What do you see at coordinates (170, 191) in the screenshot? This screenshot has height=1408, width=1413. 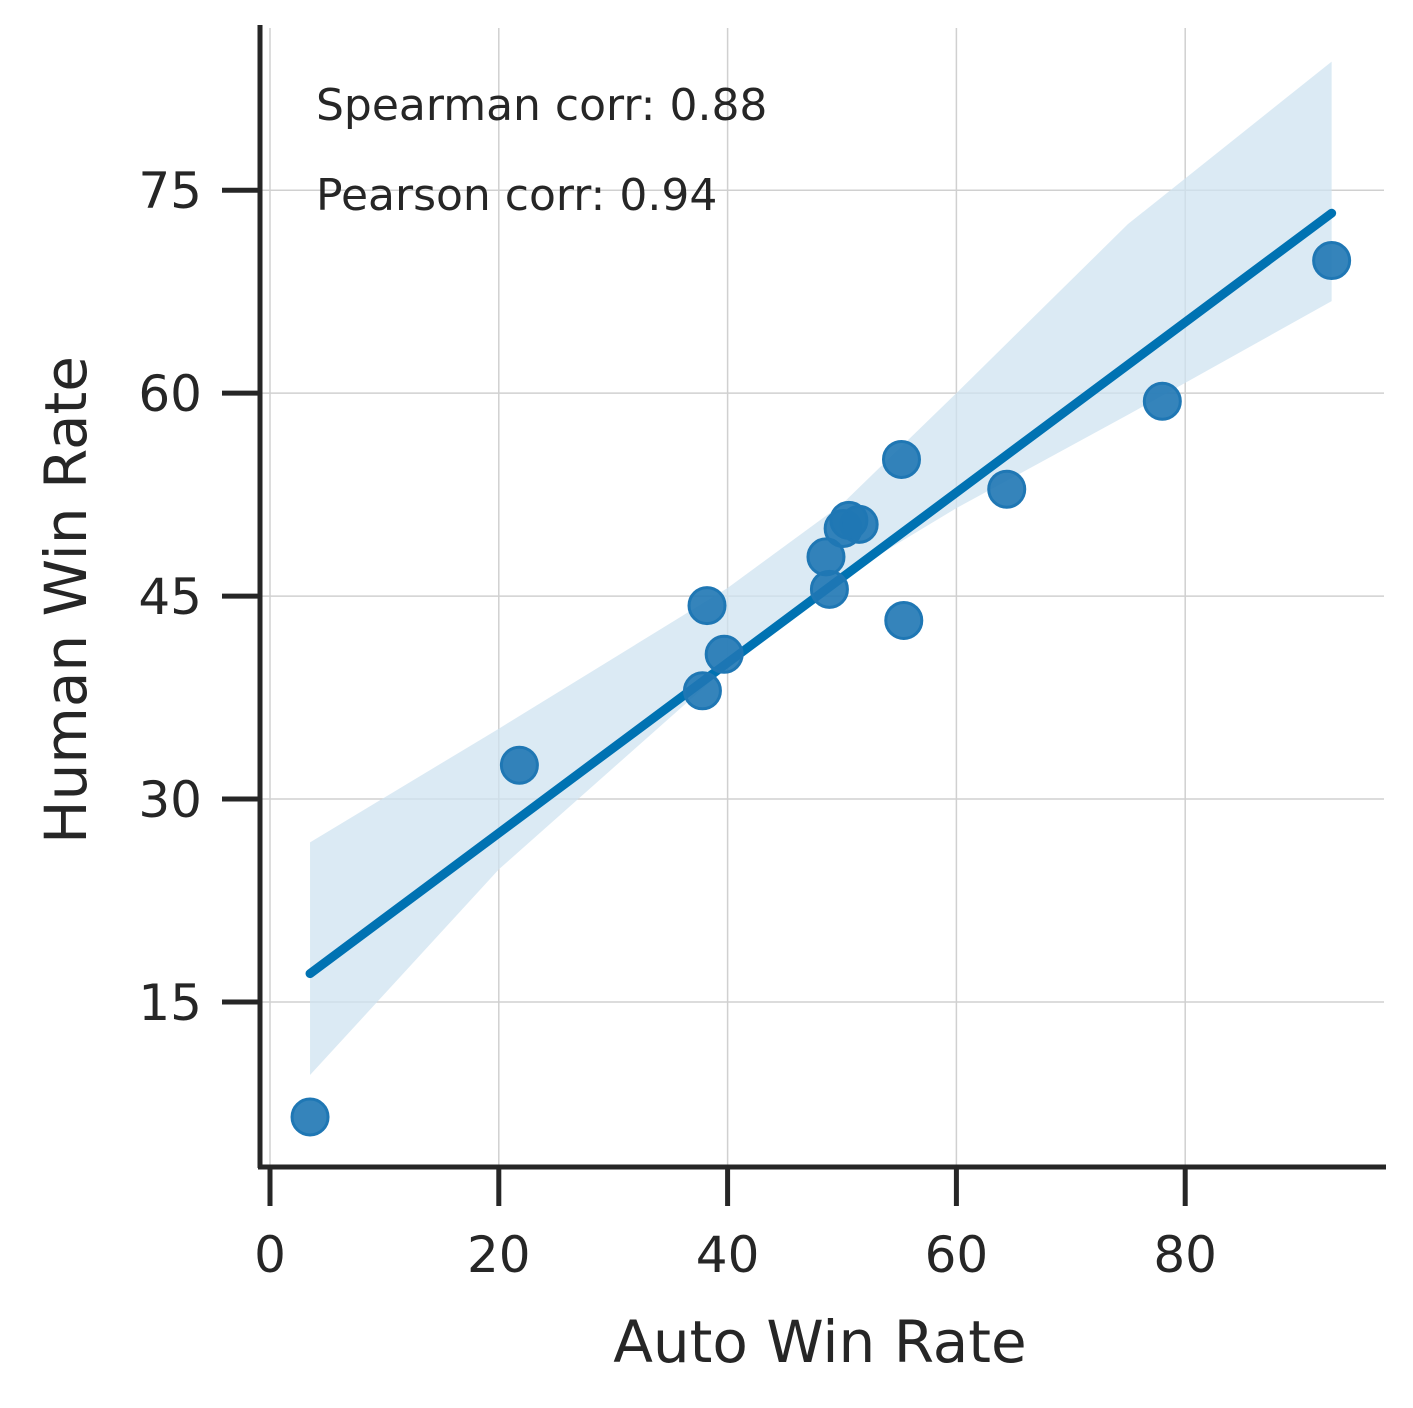 I see `y-tick-label: 75` at bounding box center [170, 191].